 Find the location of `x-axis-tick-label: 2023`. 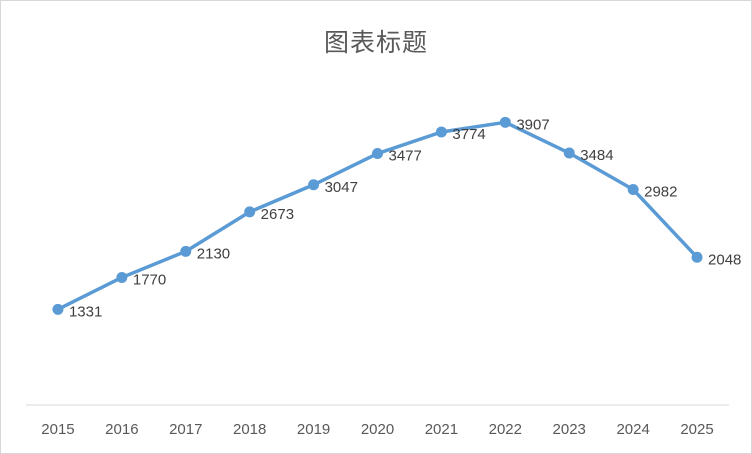

x-axis-tick-label: 2023 is located at coordinates (569, 429).